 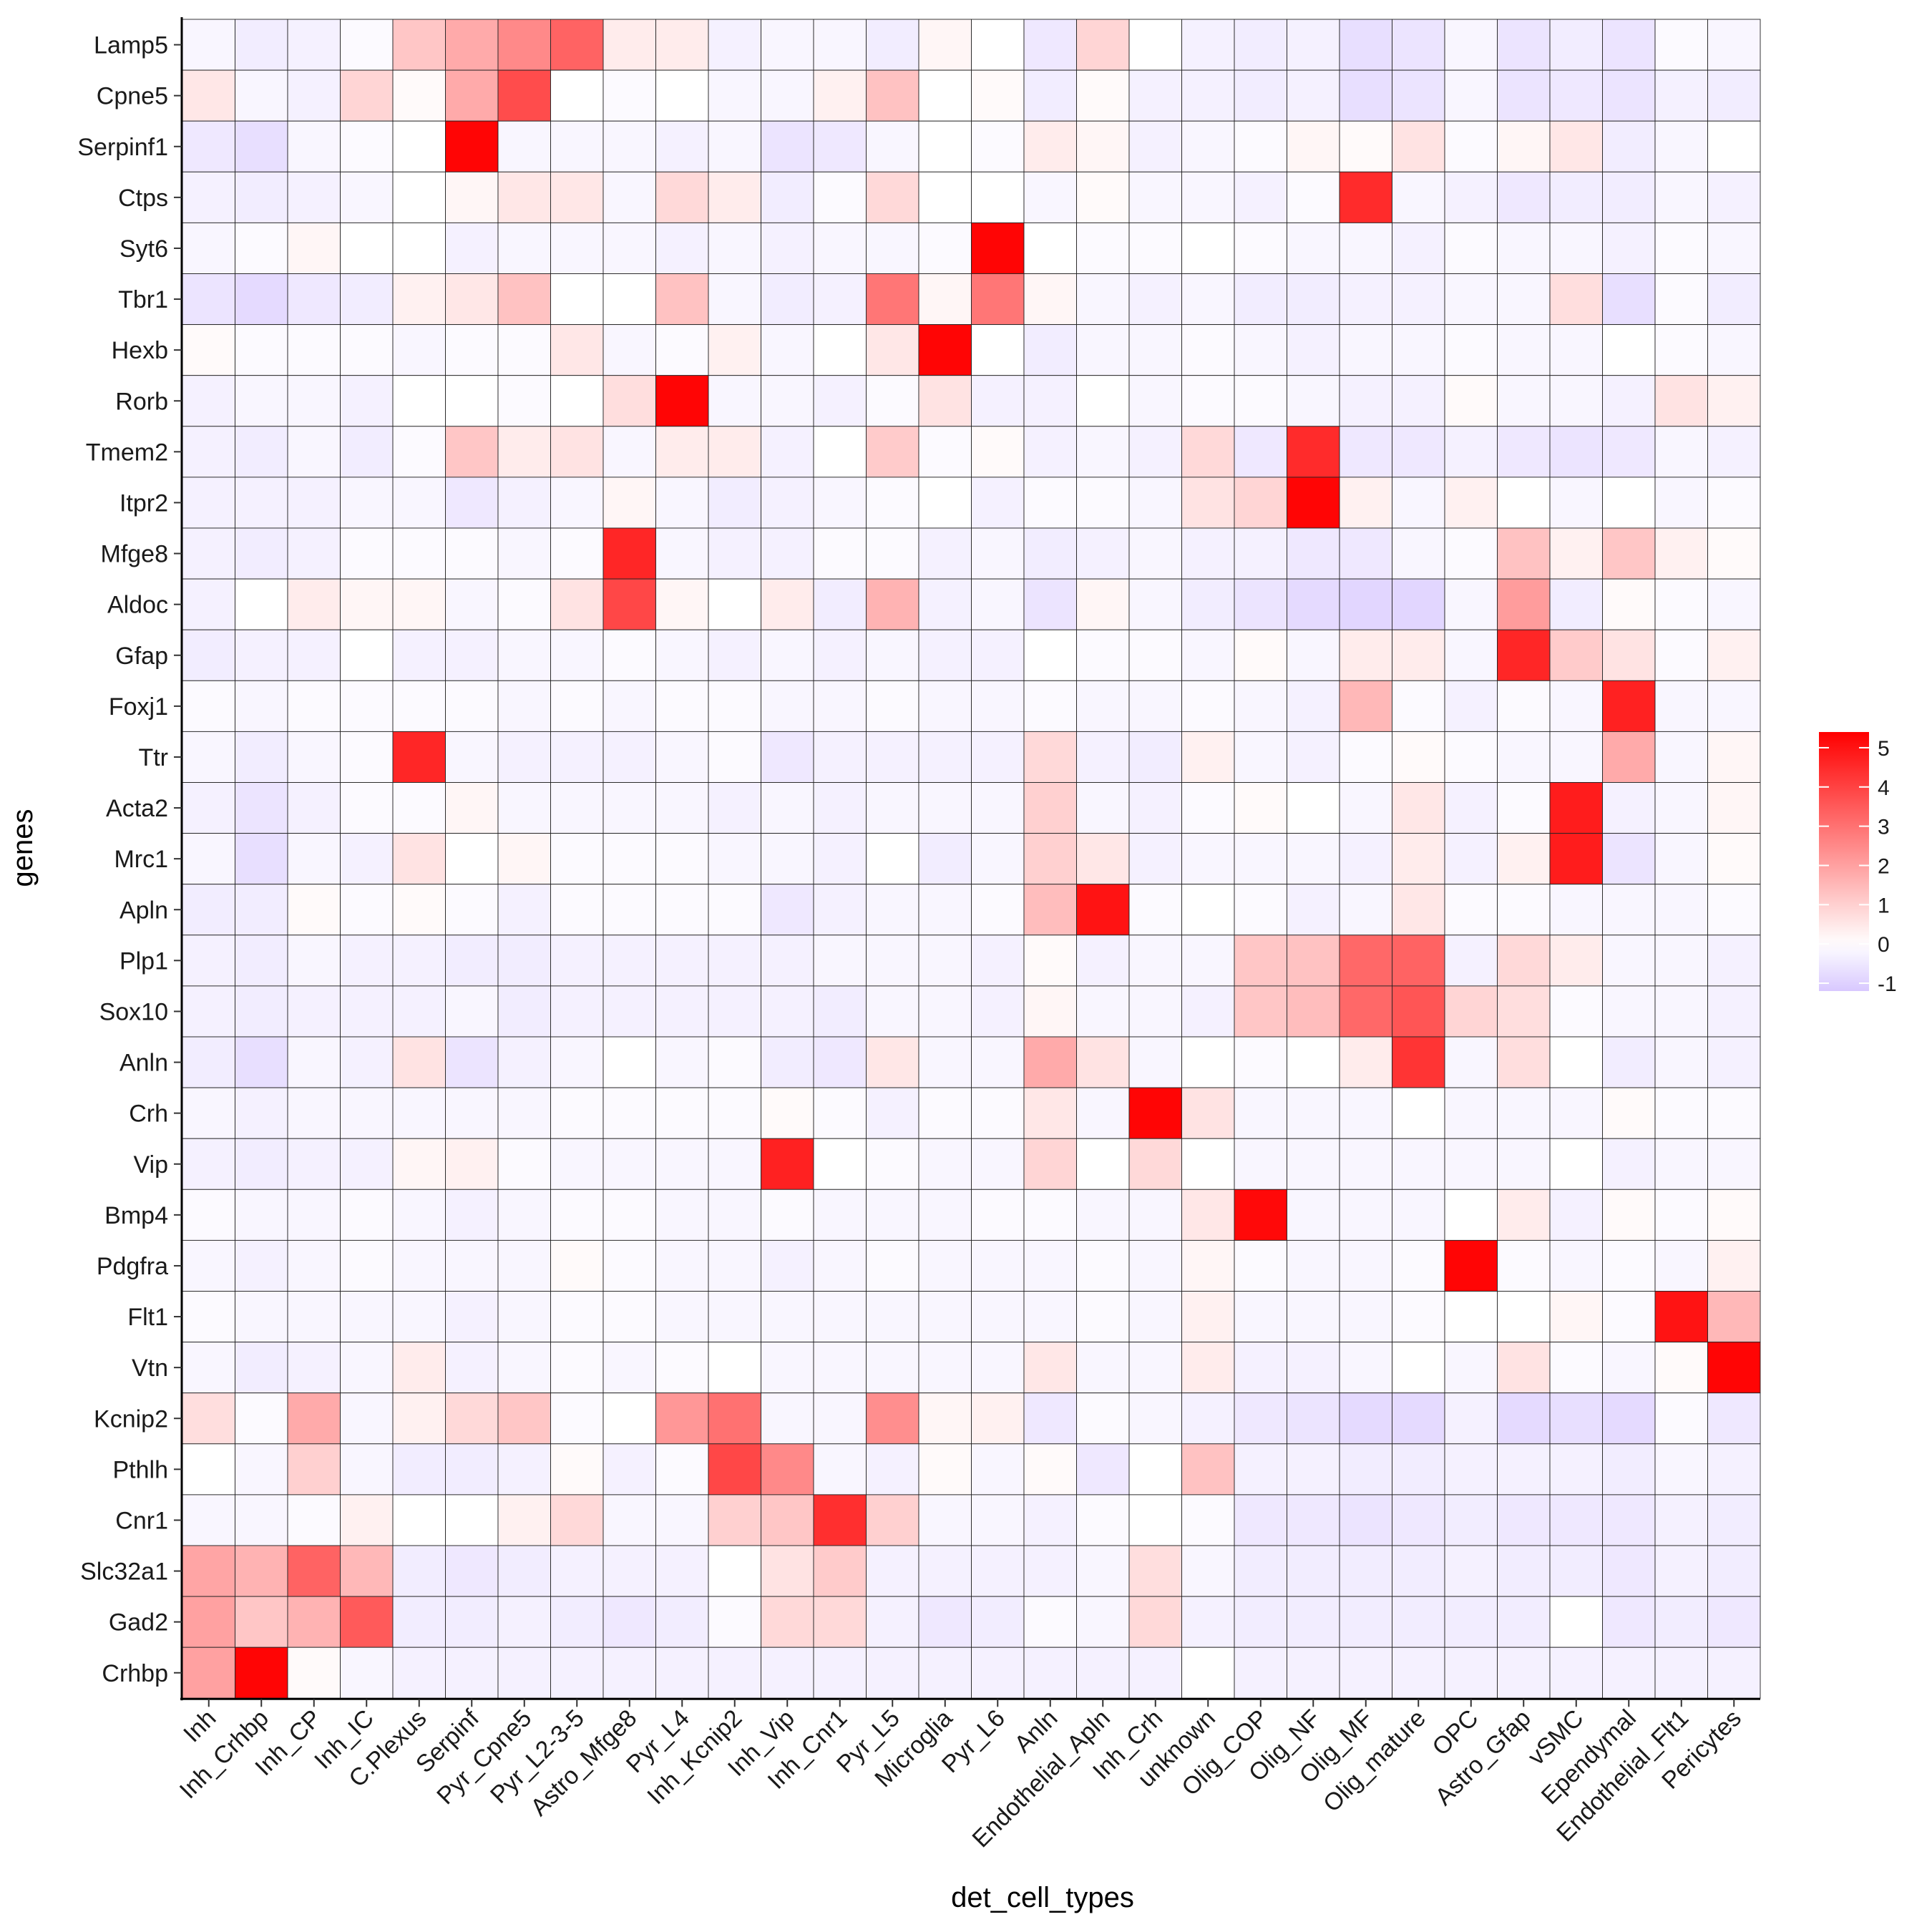 What do you see at coordinates (1887, 984) in the screenshot?
I see `legend-tick-label: -1` at bounding box center [1887, 984].